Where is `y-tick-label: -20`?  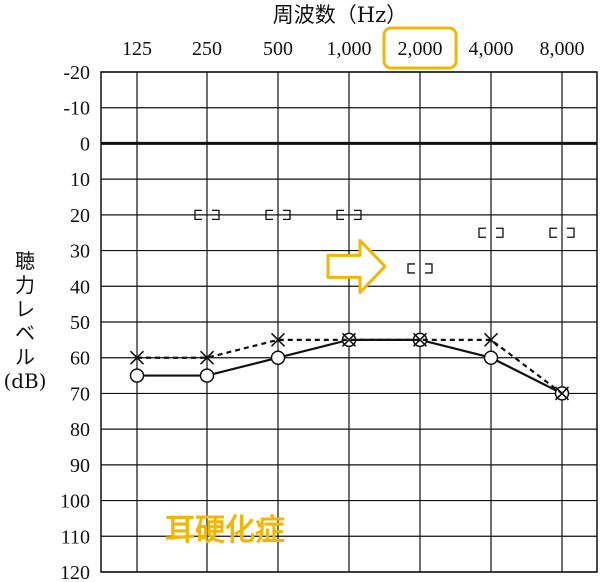 y-tick-label: -20 is located at coordinates (76, 73).